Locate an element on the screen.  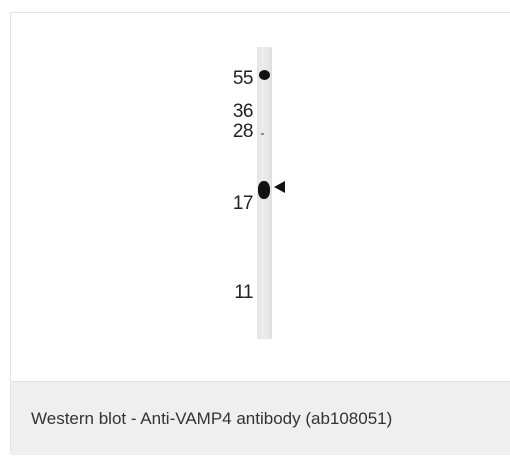
marker-label-55: 55 is located at coordinates (243, 78).